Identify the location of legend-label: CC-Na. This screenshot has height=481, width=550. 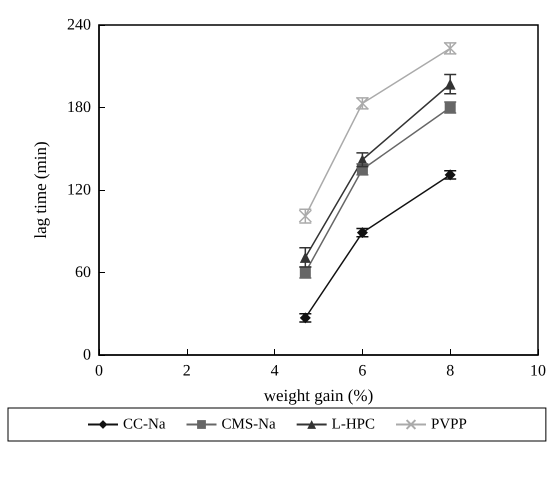
(144, 424).